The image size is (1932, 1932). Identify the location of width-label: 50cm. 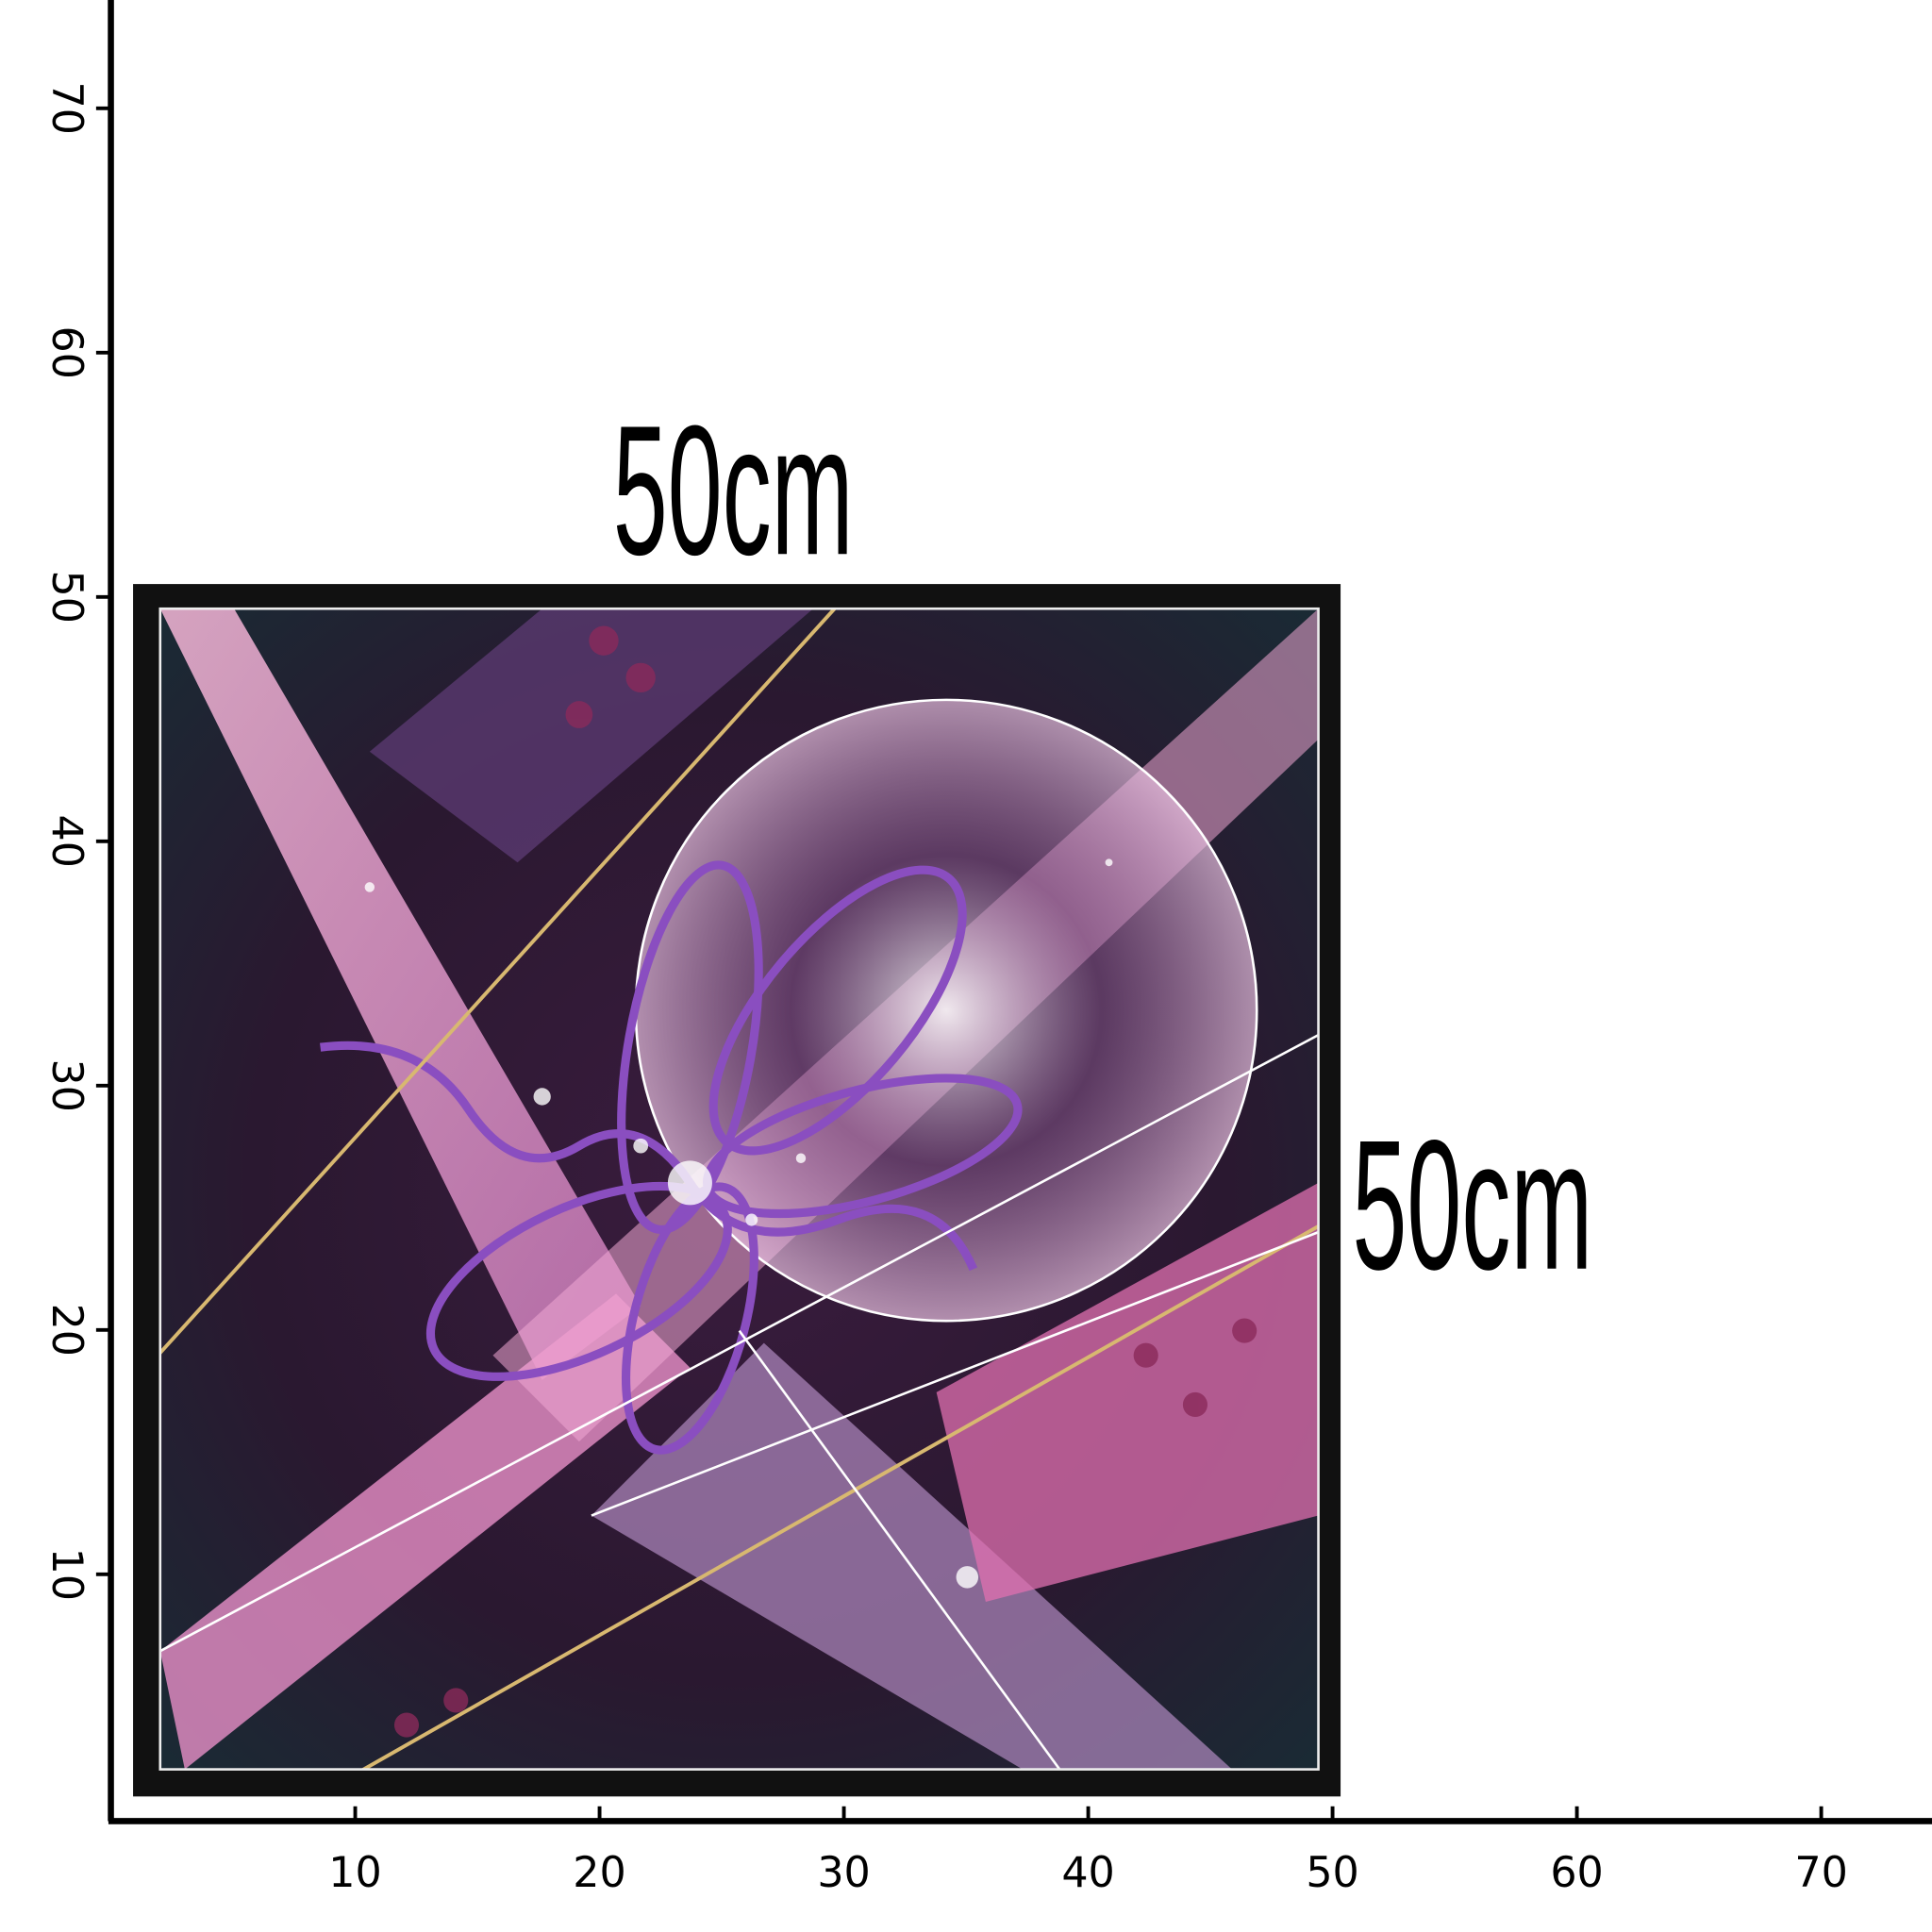
(734, 490).